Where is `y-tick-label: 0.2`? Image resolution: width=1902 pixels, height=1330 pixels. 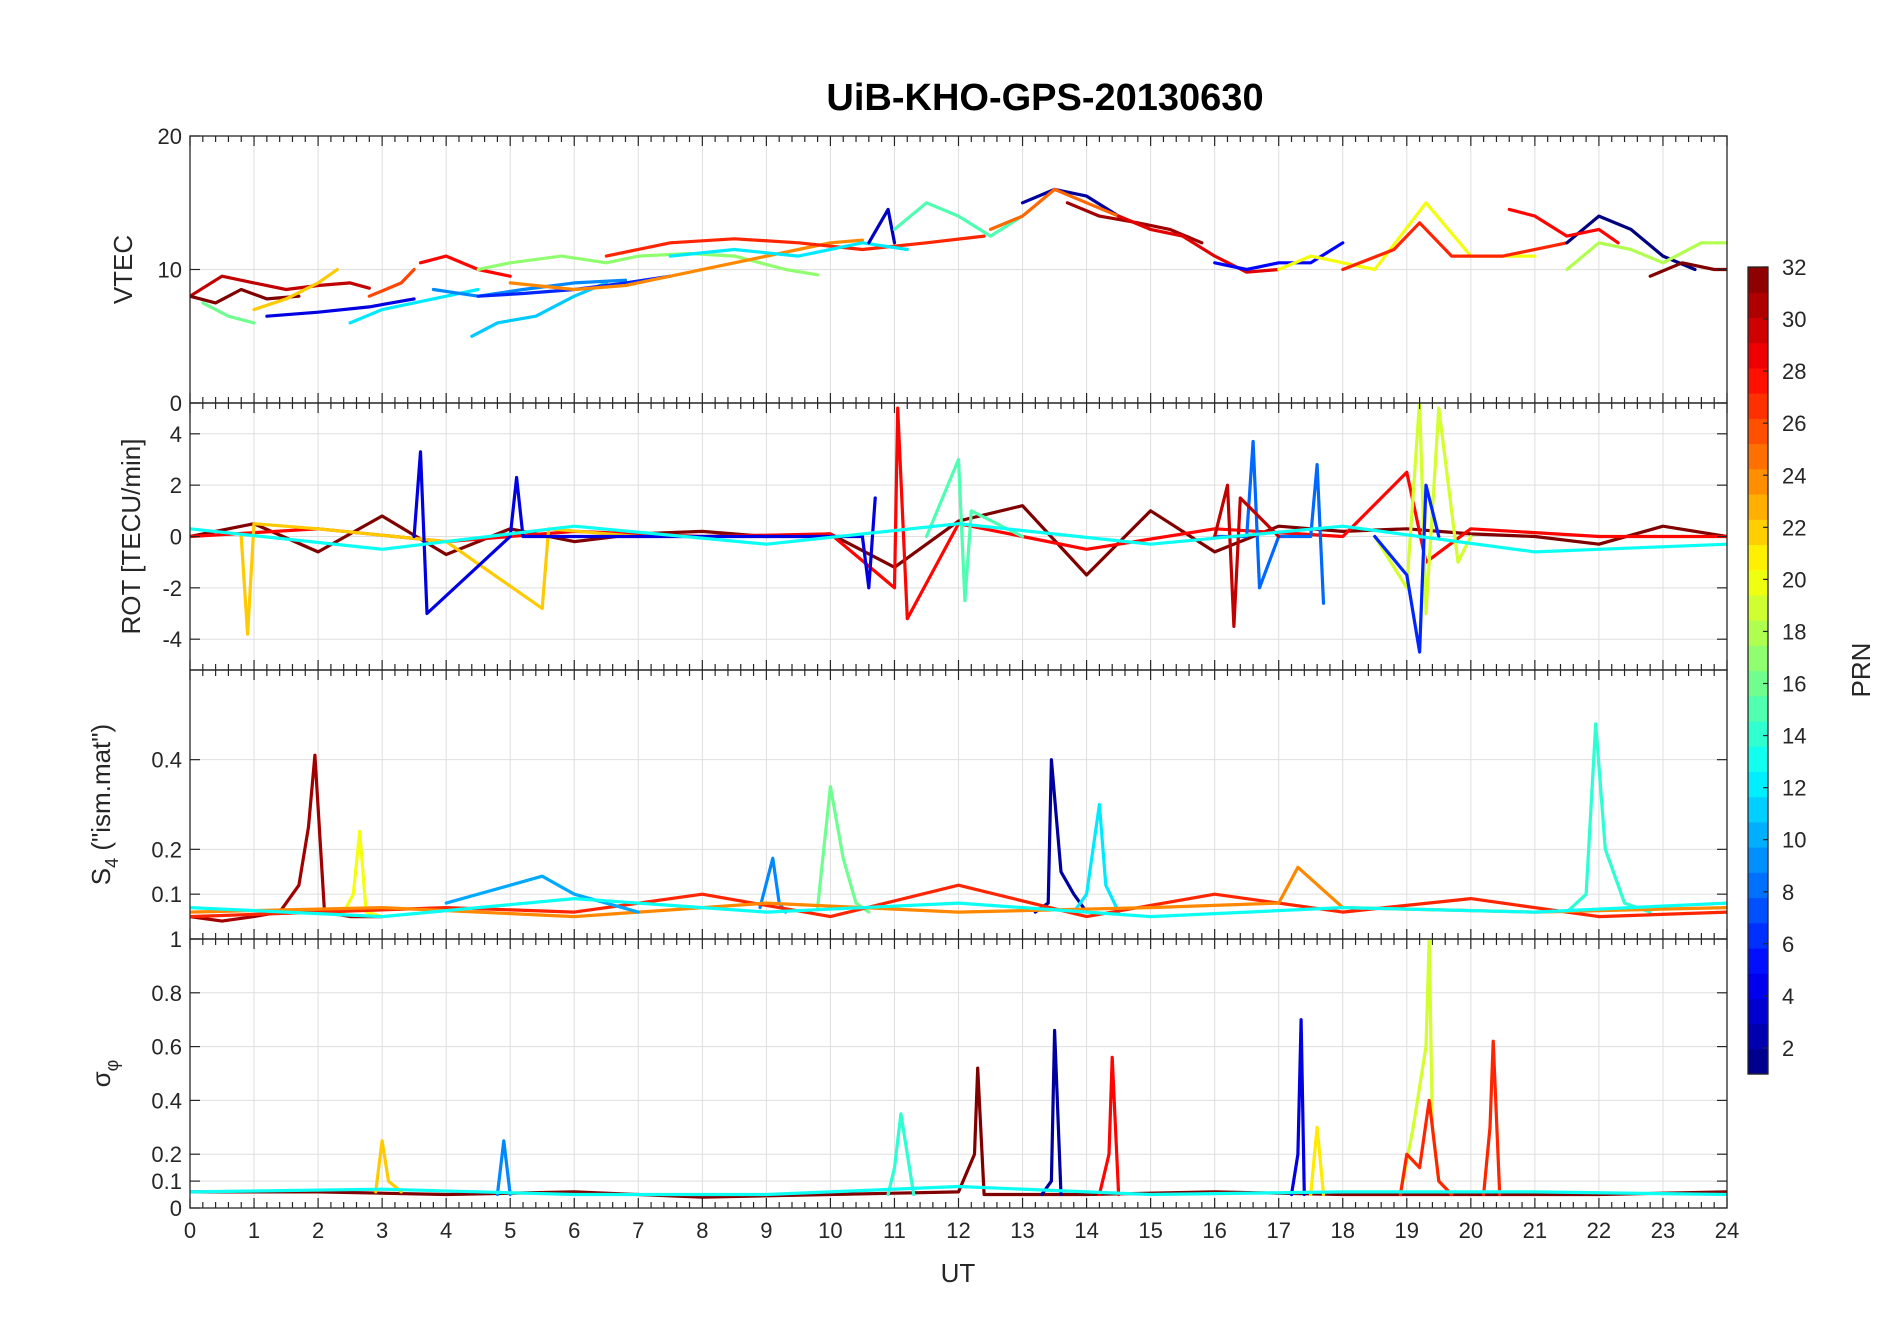
y-tick-label: 0.2 is located at coordinates (166, 1154).